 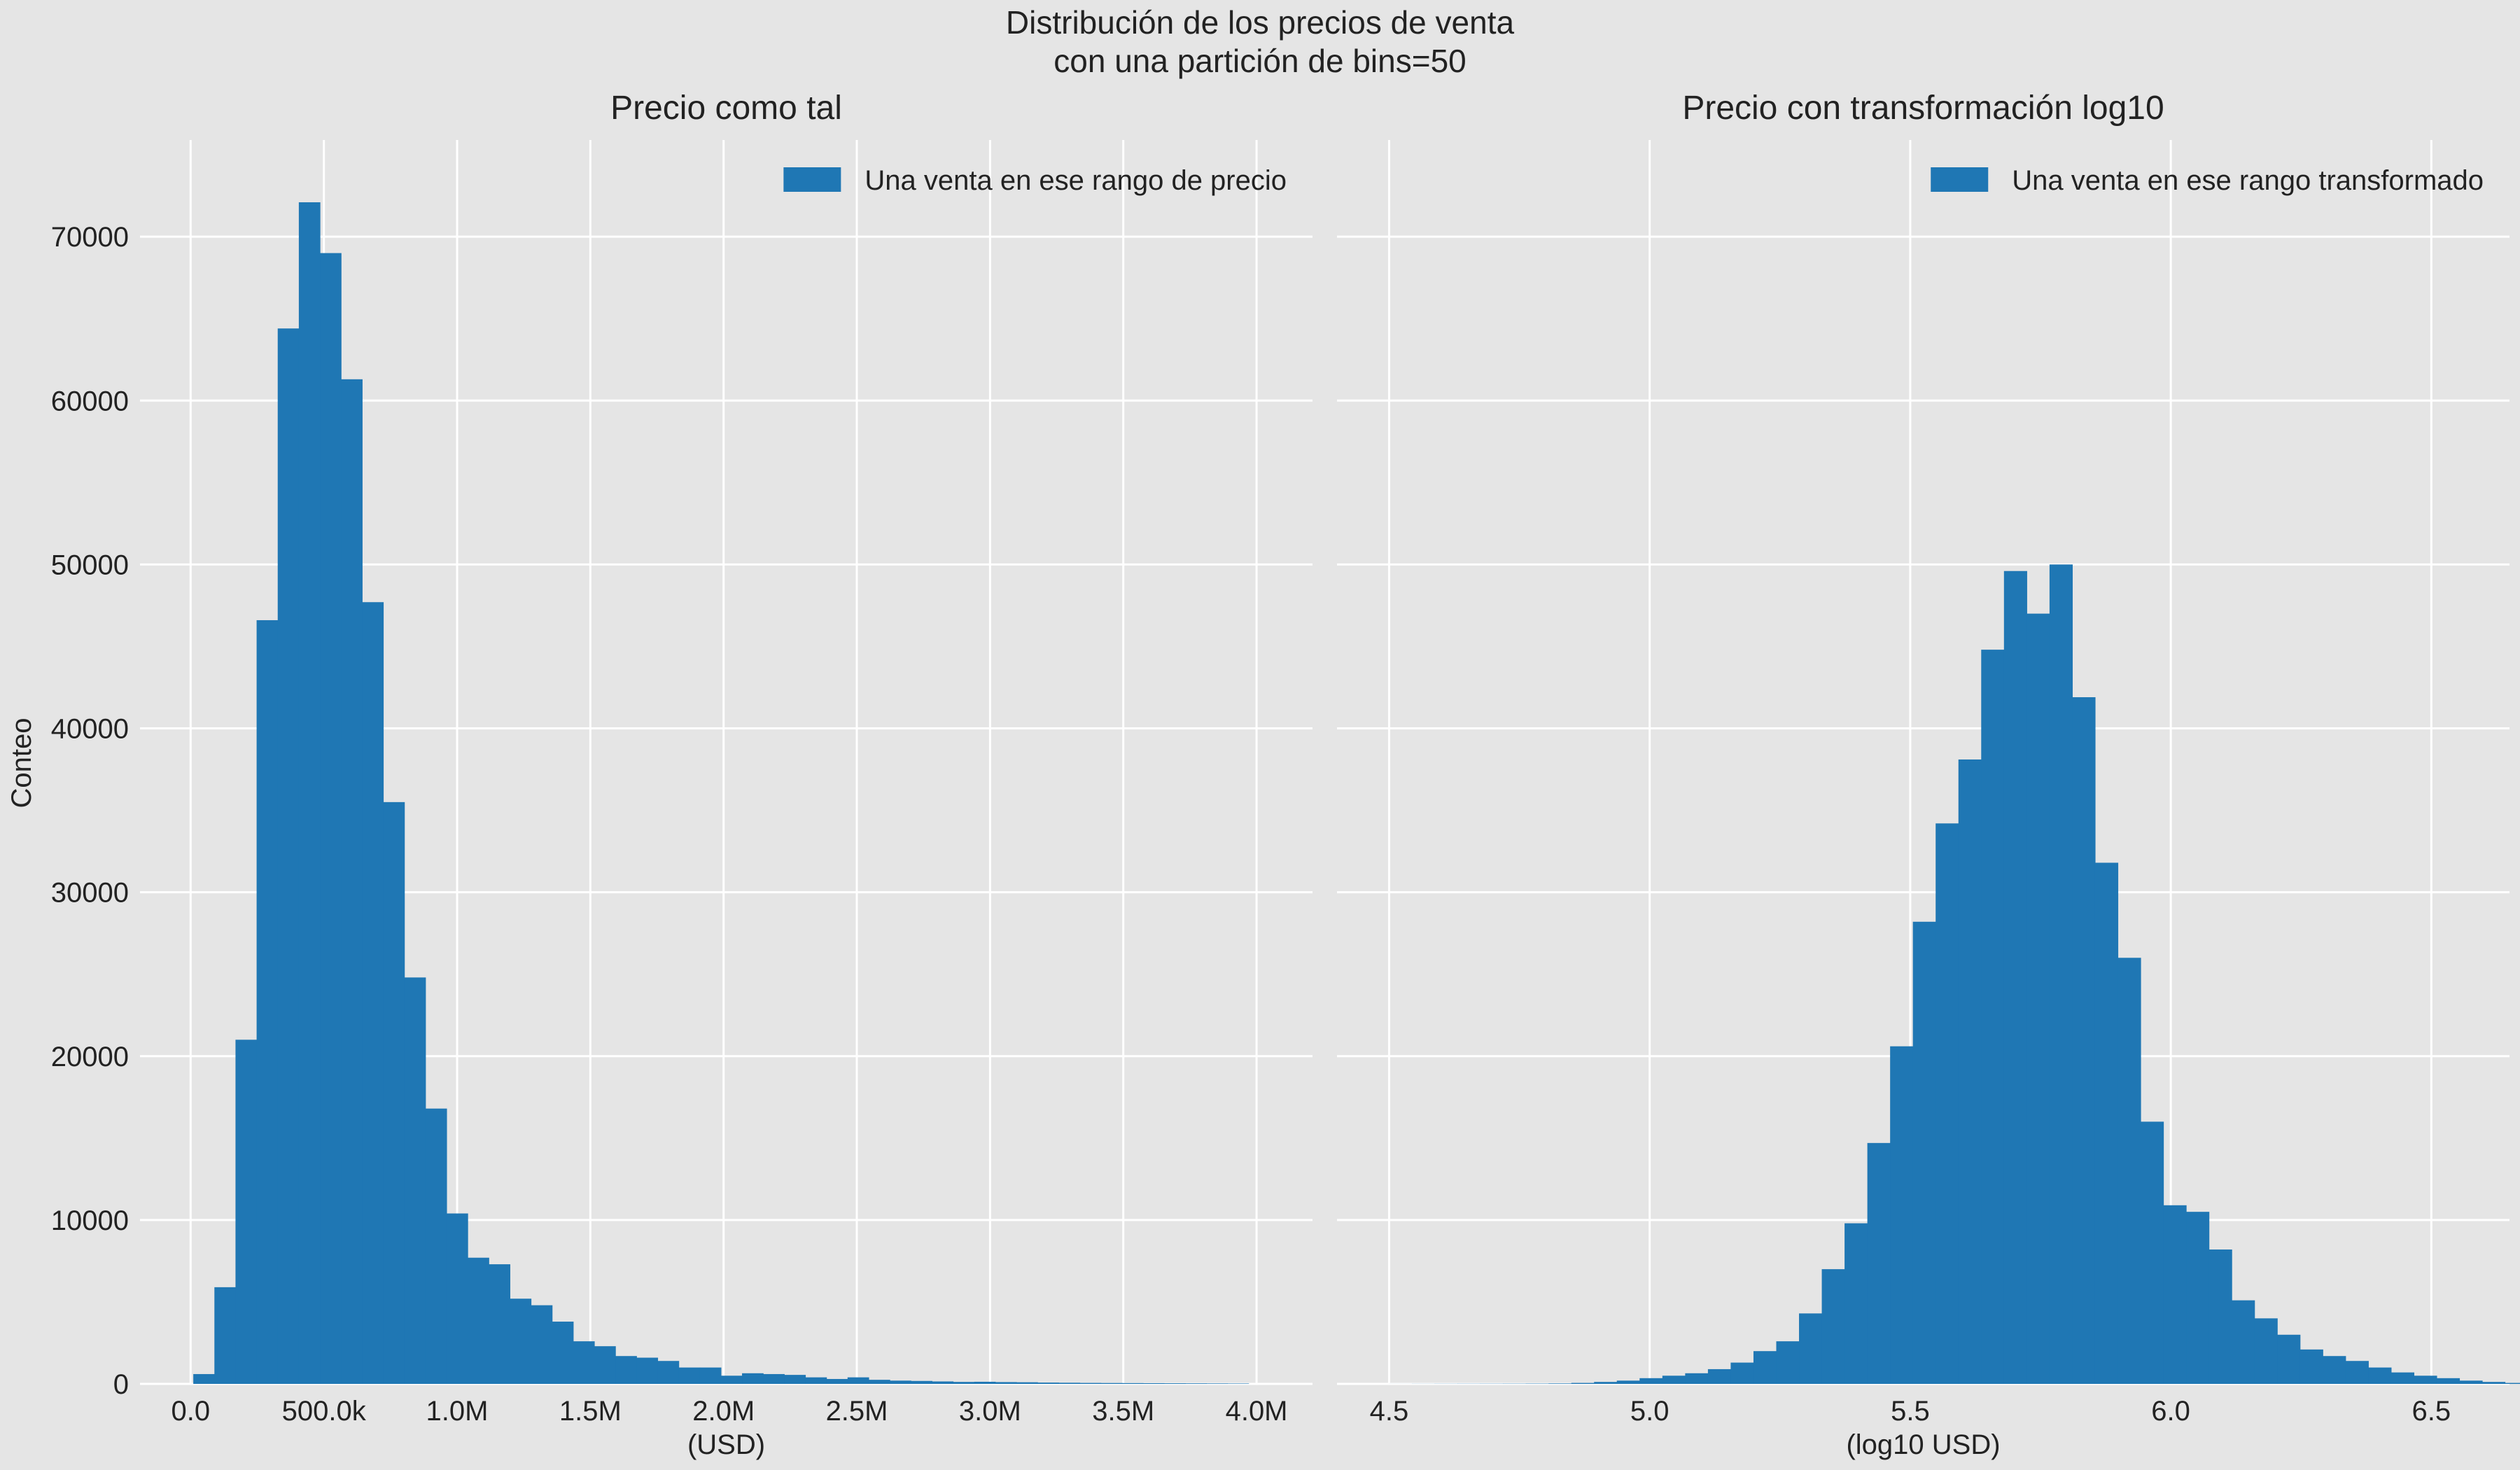 I want to click on x-tick-label: 3.5M, so click(x=1123, y=1411).